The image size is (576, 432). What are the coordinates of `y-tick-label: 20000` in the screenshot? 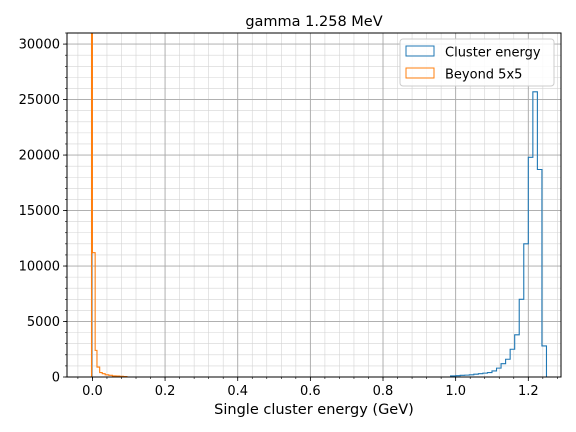 It's located at (39, 156).